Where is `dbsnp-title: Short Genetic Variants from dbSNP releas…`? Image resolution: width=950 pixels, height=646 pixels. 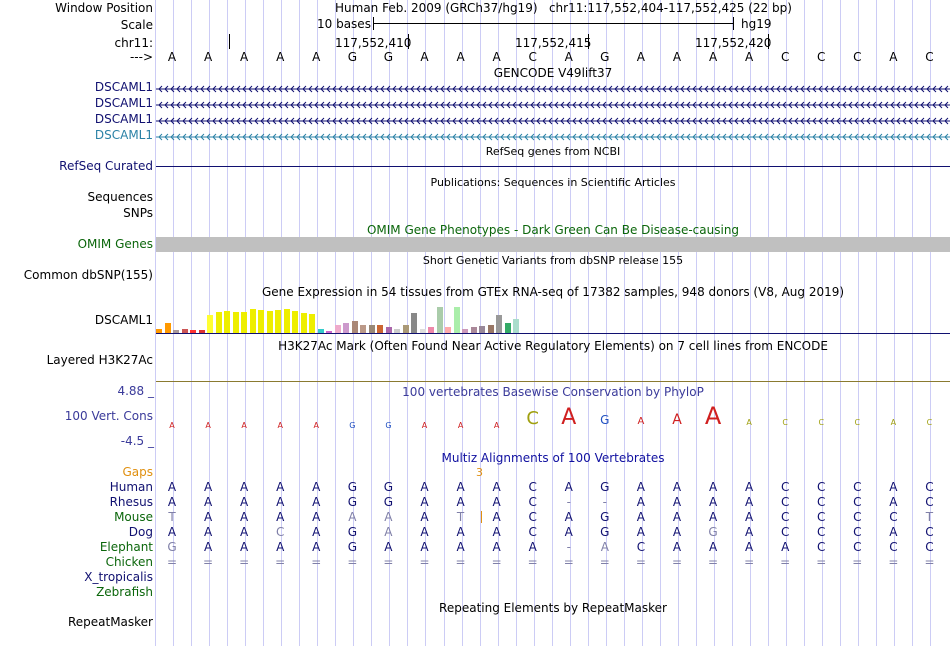 dbsnp-title: Short Genetic Variants from dbSNP releas… is located at coordinates (553, 260).